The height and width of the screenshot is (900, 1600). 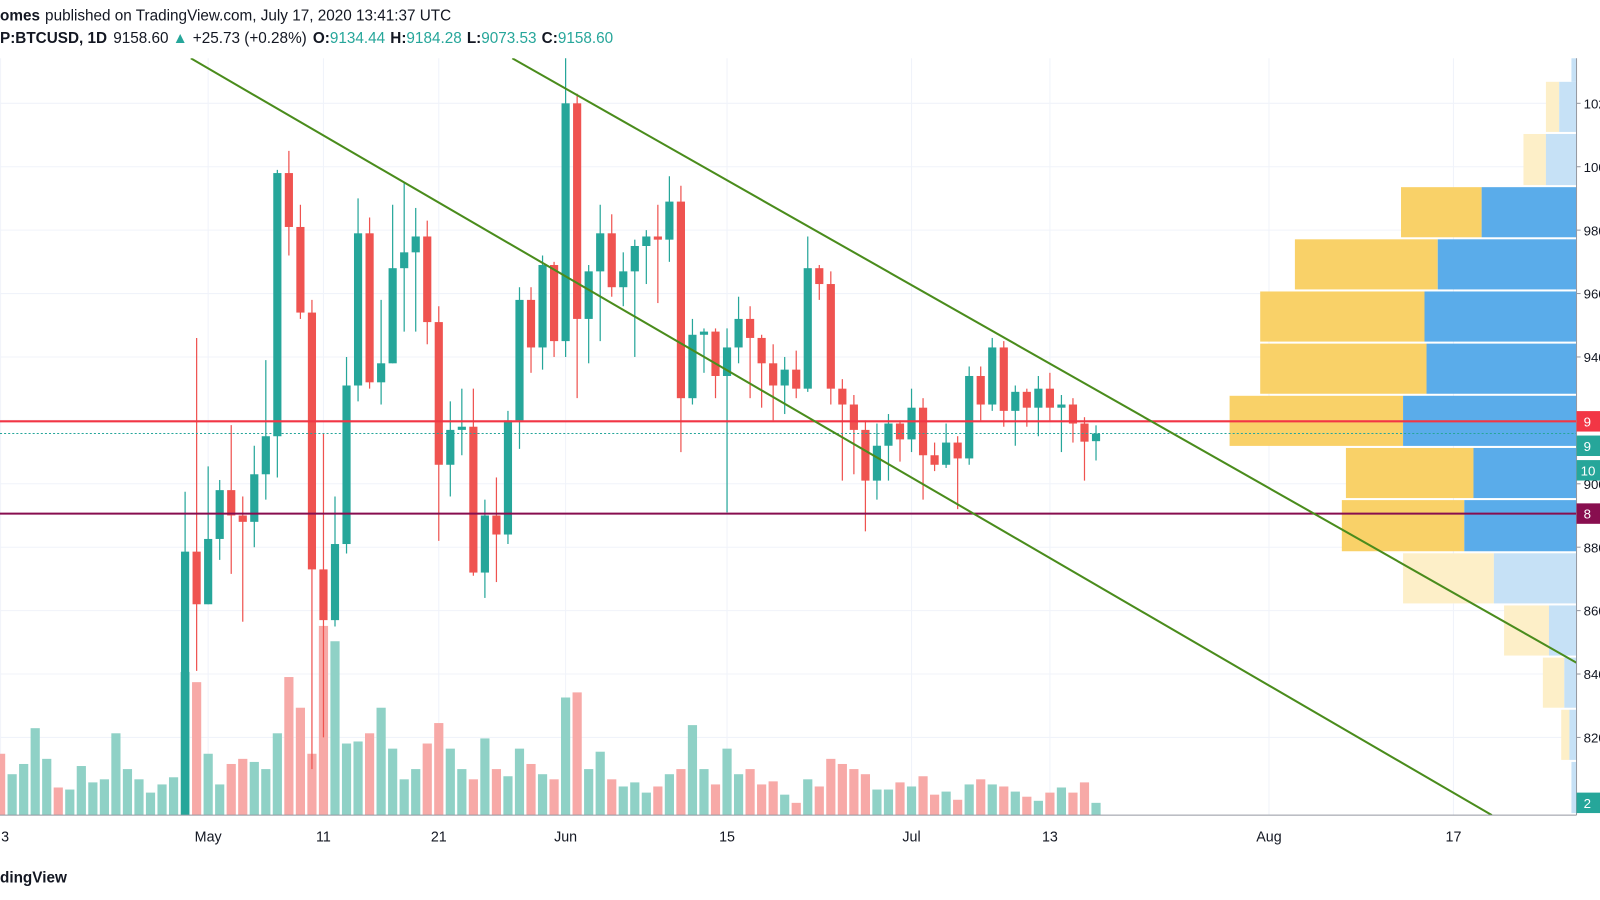 What do you see at coordinates (1592, 484) in the screenshot?
I see `y-tick-label: 9000` at bounding box center [1592, 484].